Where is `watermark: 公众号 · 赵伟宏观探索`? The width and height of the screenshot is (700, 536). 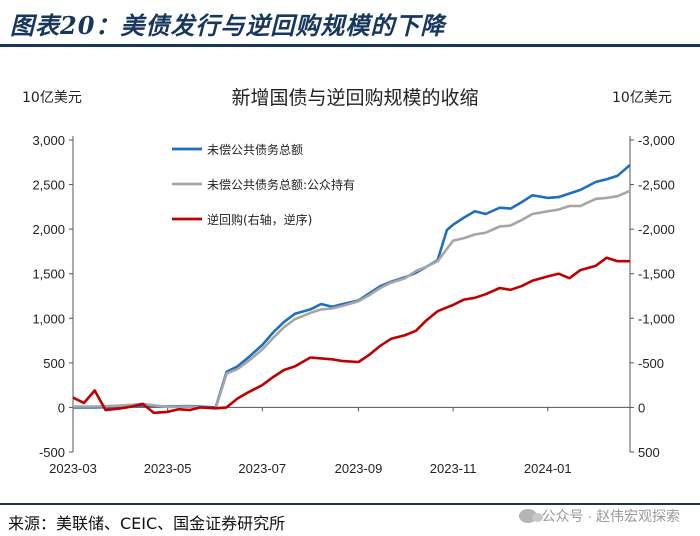
watermark: 公众号 · 赵伟宏观探索 is located at coordinates (599, 516).